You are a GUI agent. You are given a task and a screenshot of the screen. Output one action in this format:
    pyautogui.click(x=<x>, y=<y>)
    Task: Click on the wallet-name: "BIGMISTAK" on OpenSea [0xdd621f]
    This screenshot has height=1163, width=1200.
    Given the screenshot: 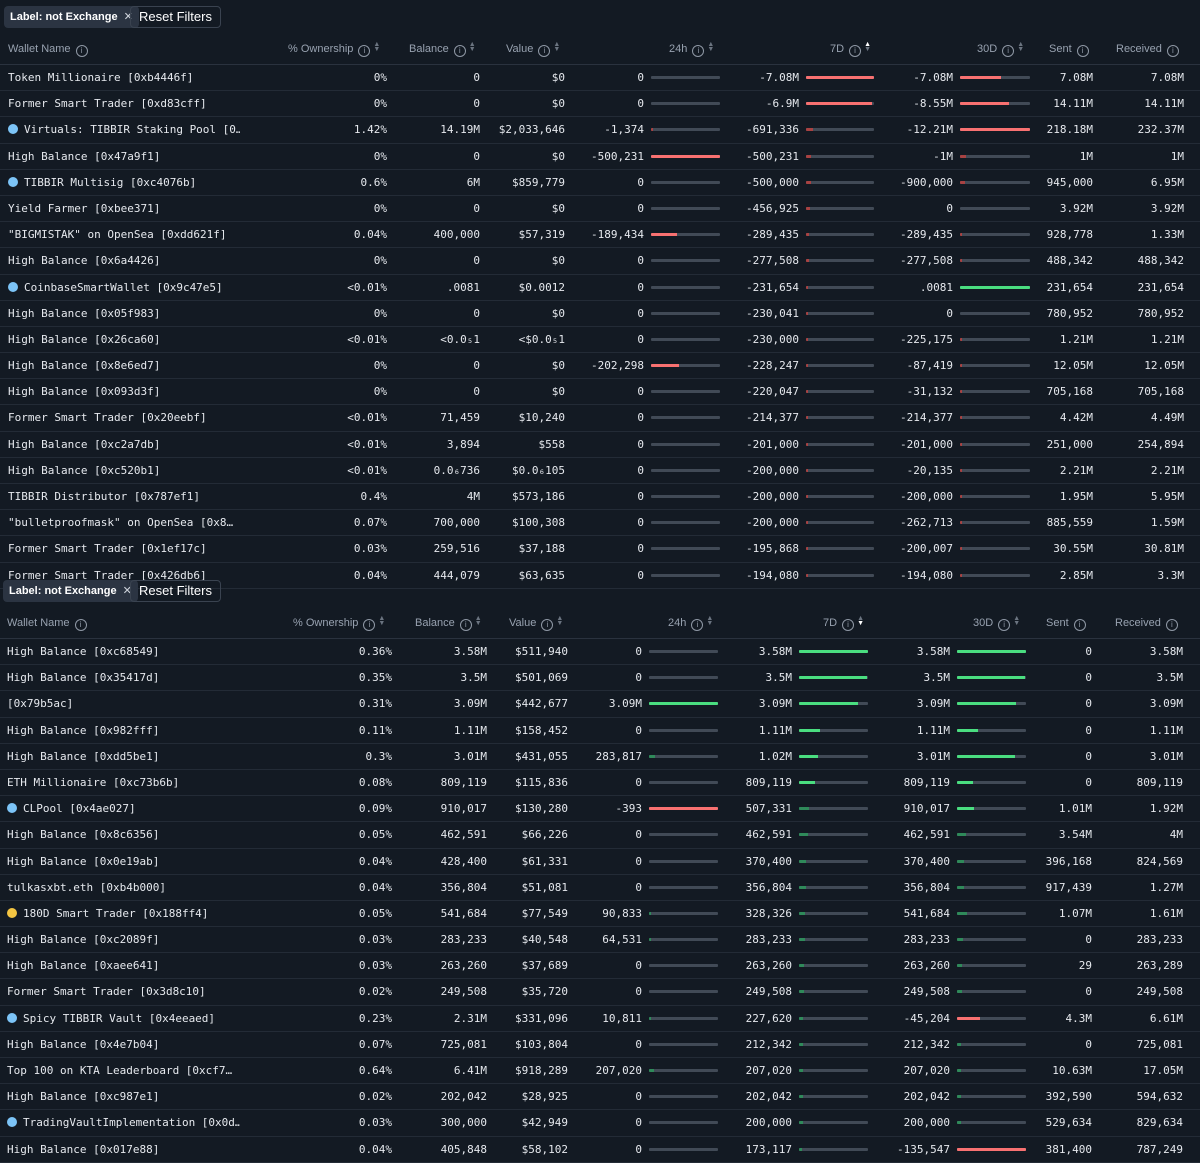 What is the action you would take?
    pyautogui.click(x=124, y=234)
    